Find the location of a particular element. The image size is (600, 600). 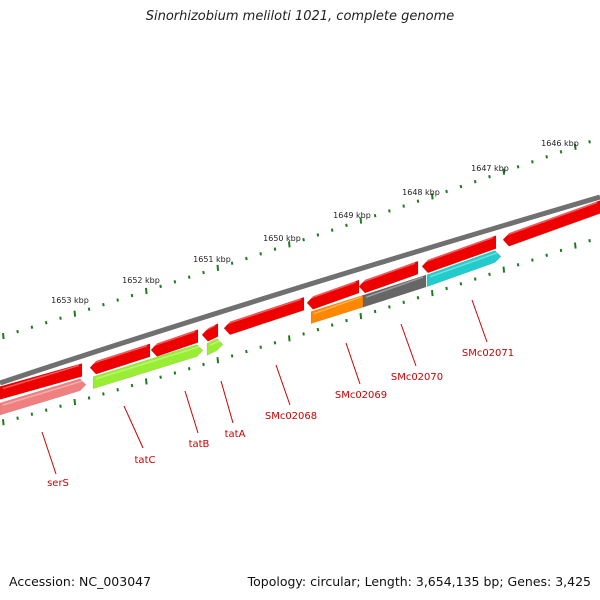

gene-label-SMc02070: SMc02070 is located at coordinates (417, 377).